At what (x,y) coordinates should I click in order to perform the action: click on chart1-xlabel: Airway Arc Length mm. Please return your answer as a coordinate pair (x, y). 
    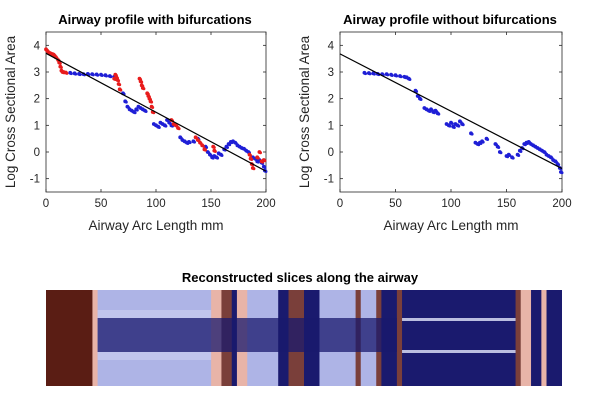
    Looking at the image, I should click on (155, 225).